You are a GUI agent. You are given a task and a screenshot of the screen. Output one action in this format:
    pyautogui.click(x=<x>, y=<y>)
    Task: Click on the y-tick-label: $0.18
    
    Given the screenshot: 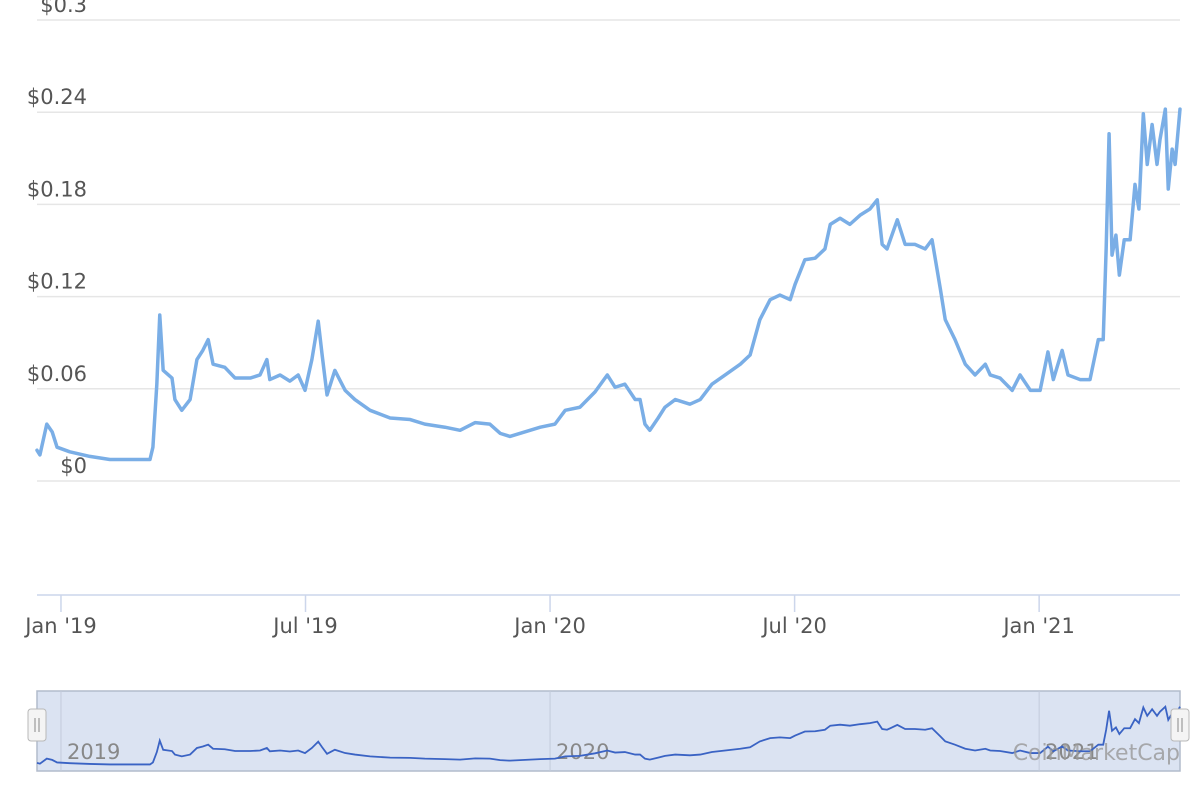 What is the action you would take?
    pyautogui.click(x=57, y=189)
    